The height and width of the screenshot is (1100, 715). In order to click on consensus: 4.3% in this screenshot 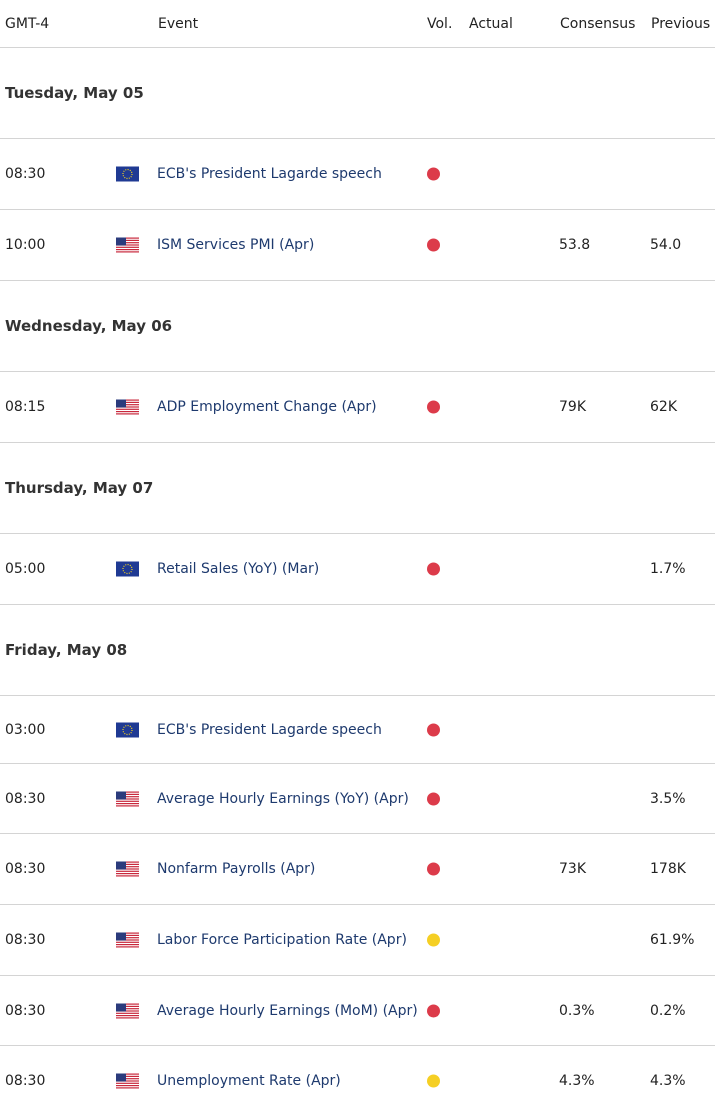, I will do `click(577, 1081)`.